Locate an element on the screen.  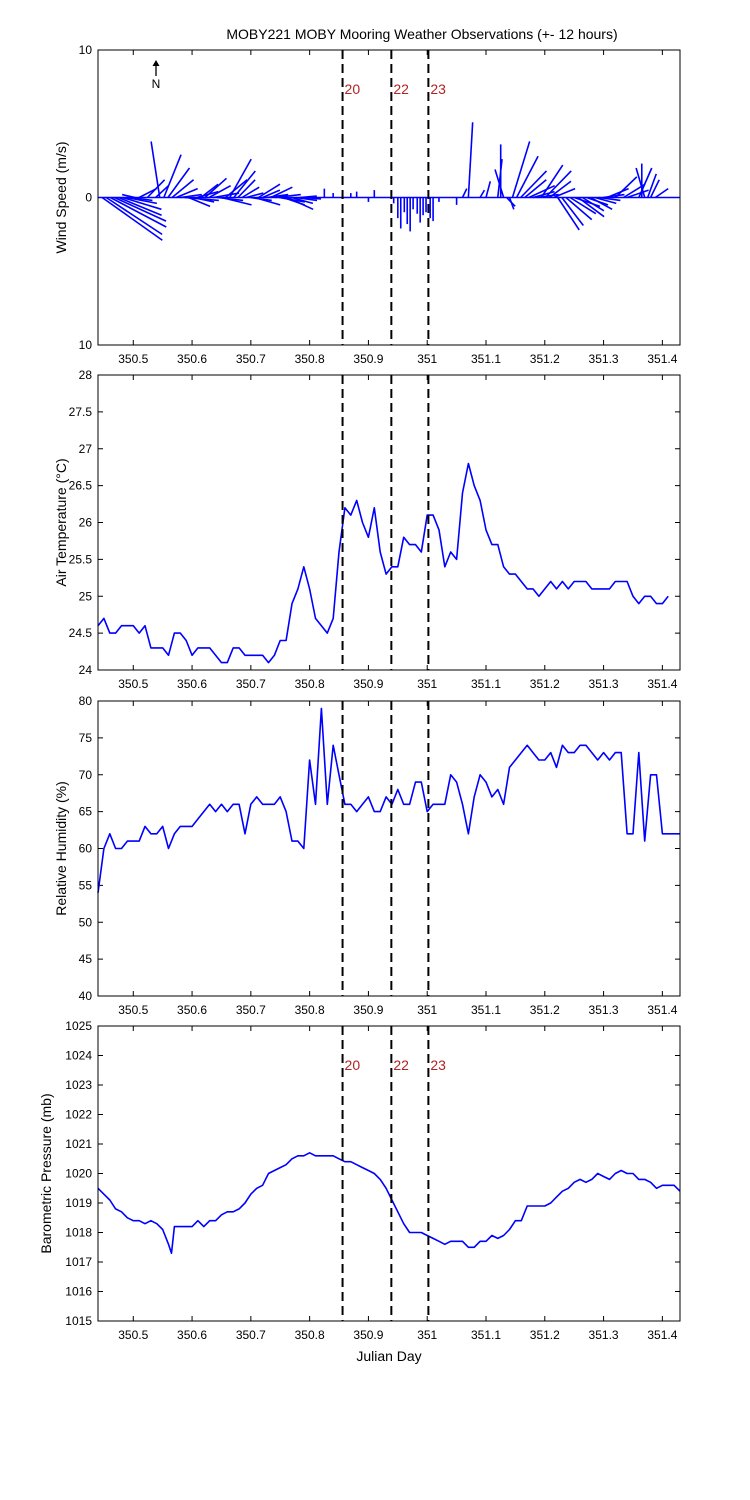
y-tick-label: 24 is located at coordinates (86, 670).